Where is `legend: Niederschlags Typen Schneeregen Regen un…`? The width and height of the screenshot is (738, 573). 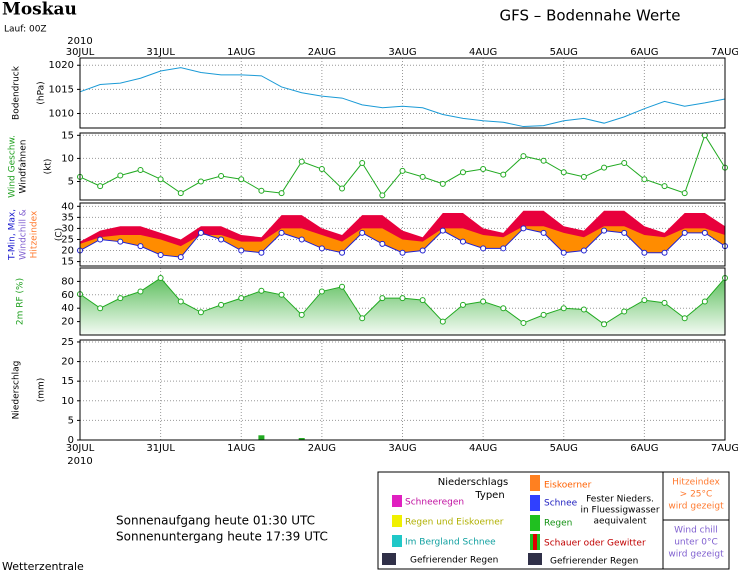
legend: Niederschlags Typen Schneeregen Regen un… is located at coordinates (553, 520).